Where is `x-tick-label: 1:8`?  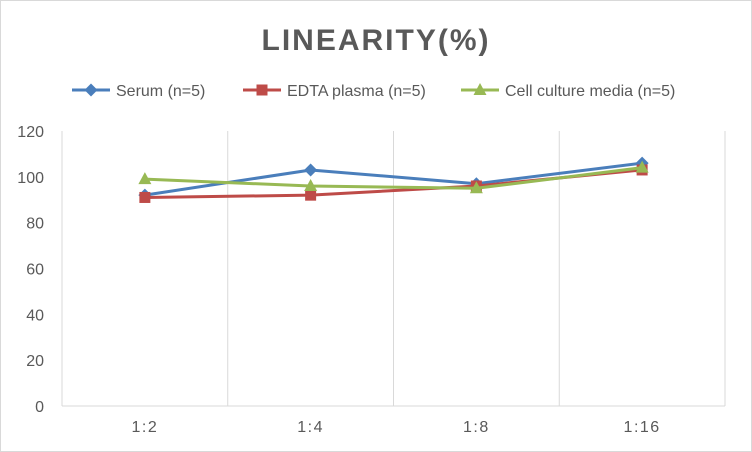
x-tick-label: 1:8 is located at coordinates (476, 427).